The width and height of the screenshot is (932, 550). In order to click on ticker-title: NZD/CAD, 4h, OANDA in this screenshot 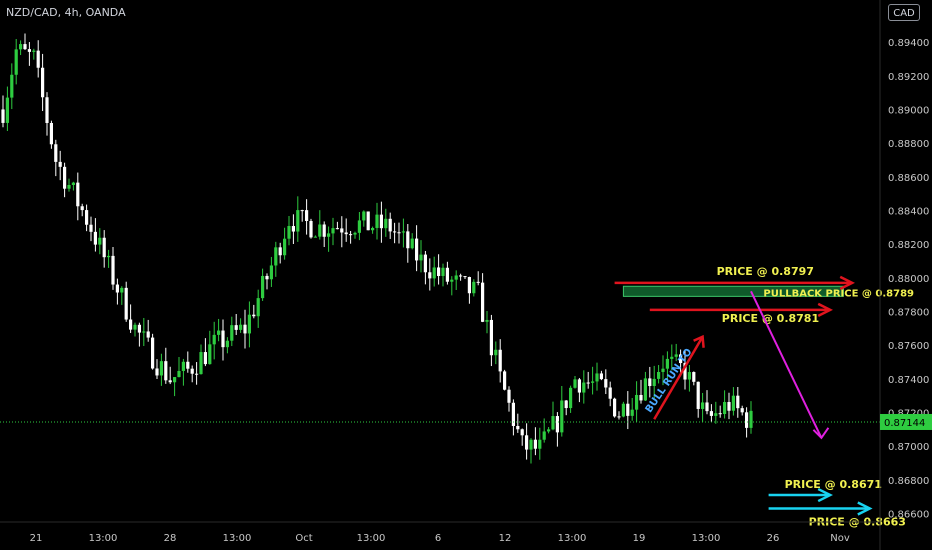, I will do `click(66, 12)`.